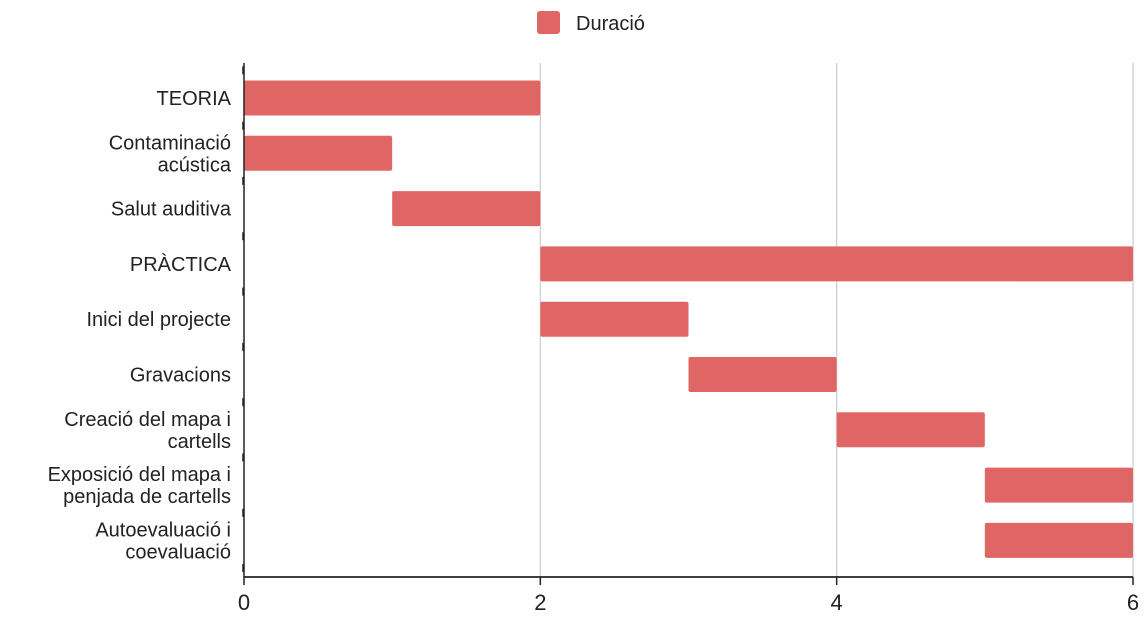  Describe the element at coordinates (178, 552) in the screenshot. I see `category-label: coevaluació` at that location.